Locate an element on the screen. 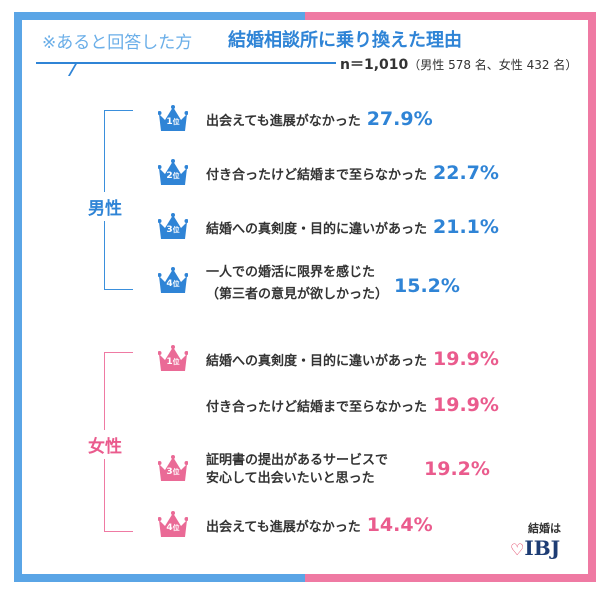  crown-icon: 2位 is located at coordinates (173, 172).